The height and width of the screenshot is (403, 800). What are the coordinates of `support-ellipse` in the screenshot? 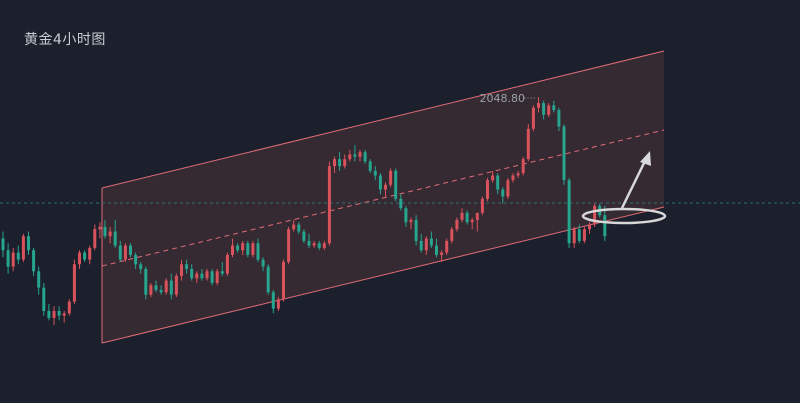 It's located at (624, 216).